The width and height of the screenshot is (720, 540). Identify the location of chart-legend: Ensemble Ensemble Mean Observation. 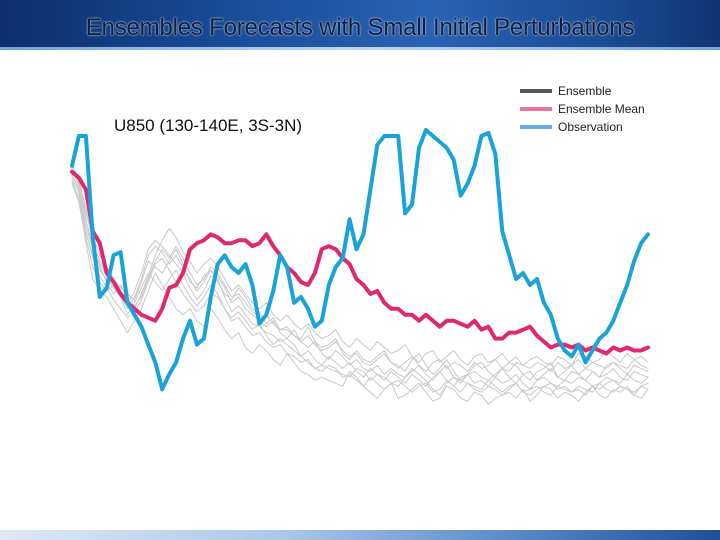
(582, 109).